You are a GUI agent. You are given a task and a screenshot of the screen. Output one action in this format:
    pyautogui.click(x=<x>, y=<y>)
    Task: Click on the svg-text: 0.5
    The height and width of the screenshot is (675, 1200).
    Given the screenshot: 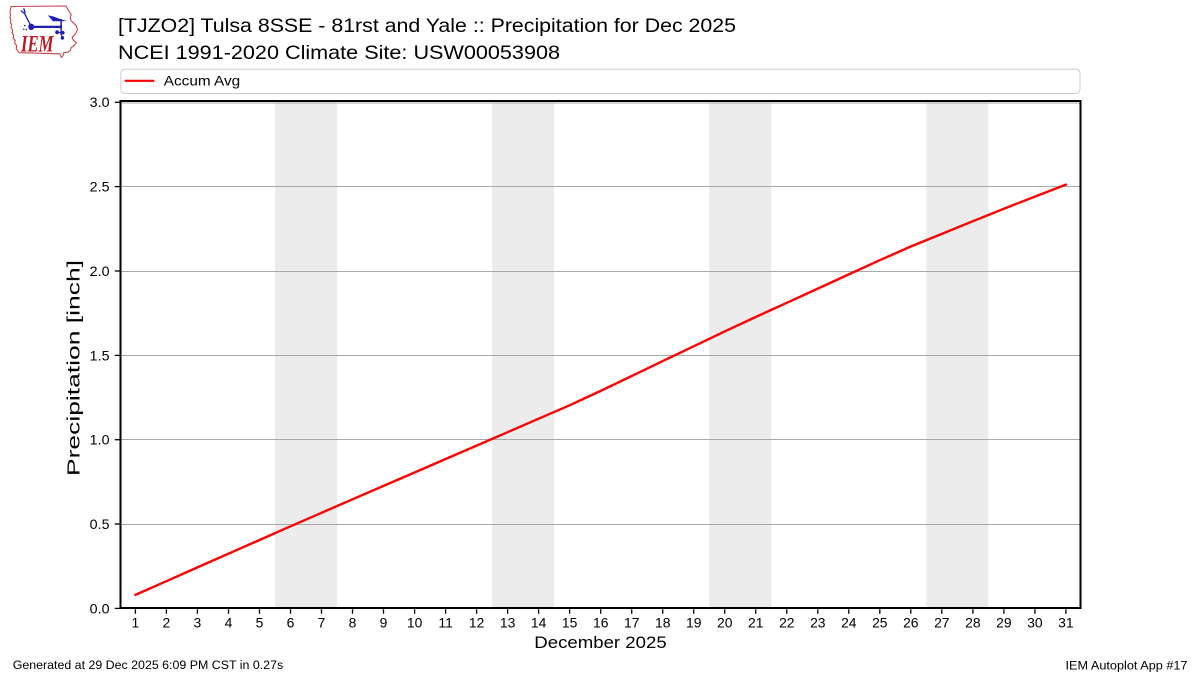 What is the action you would take?
    pyautogui.click(x=100, y=524)
    